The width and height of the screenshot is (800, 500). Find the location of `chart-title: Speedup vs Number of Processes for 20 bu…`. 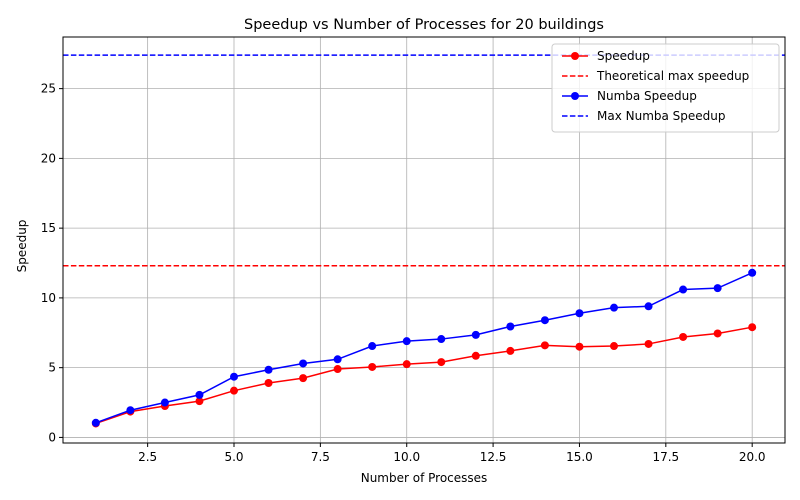

chart-title: Speedup vs Number of Processes for 20 bu… is located at coordinates (424, 25).